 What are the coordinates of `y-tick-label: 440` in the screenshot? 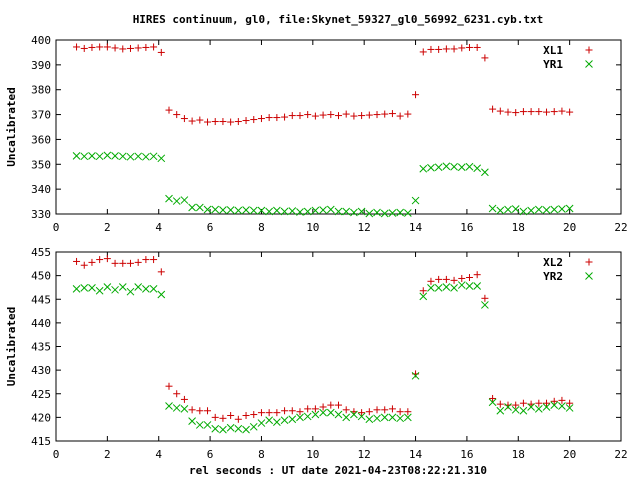 It's located at (41, 323).